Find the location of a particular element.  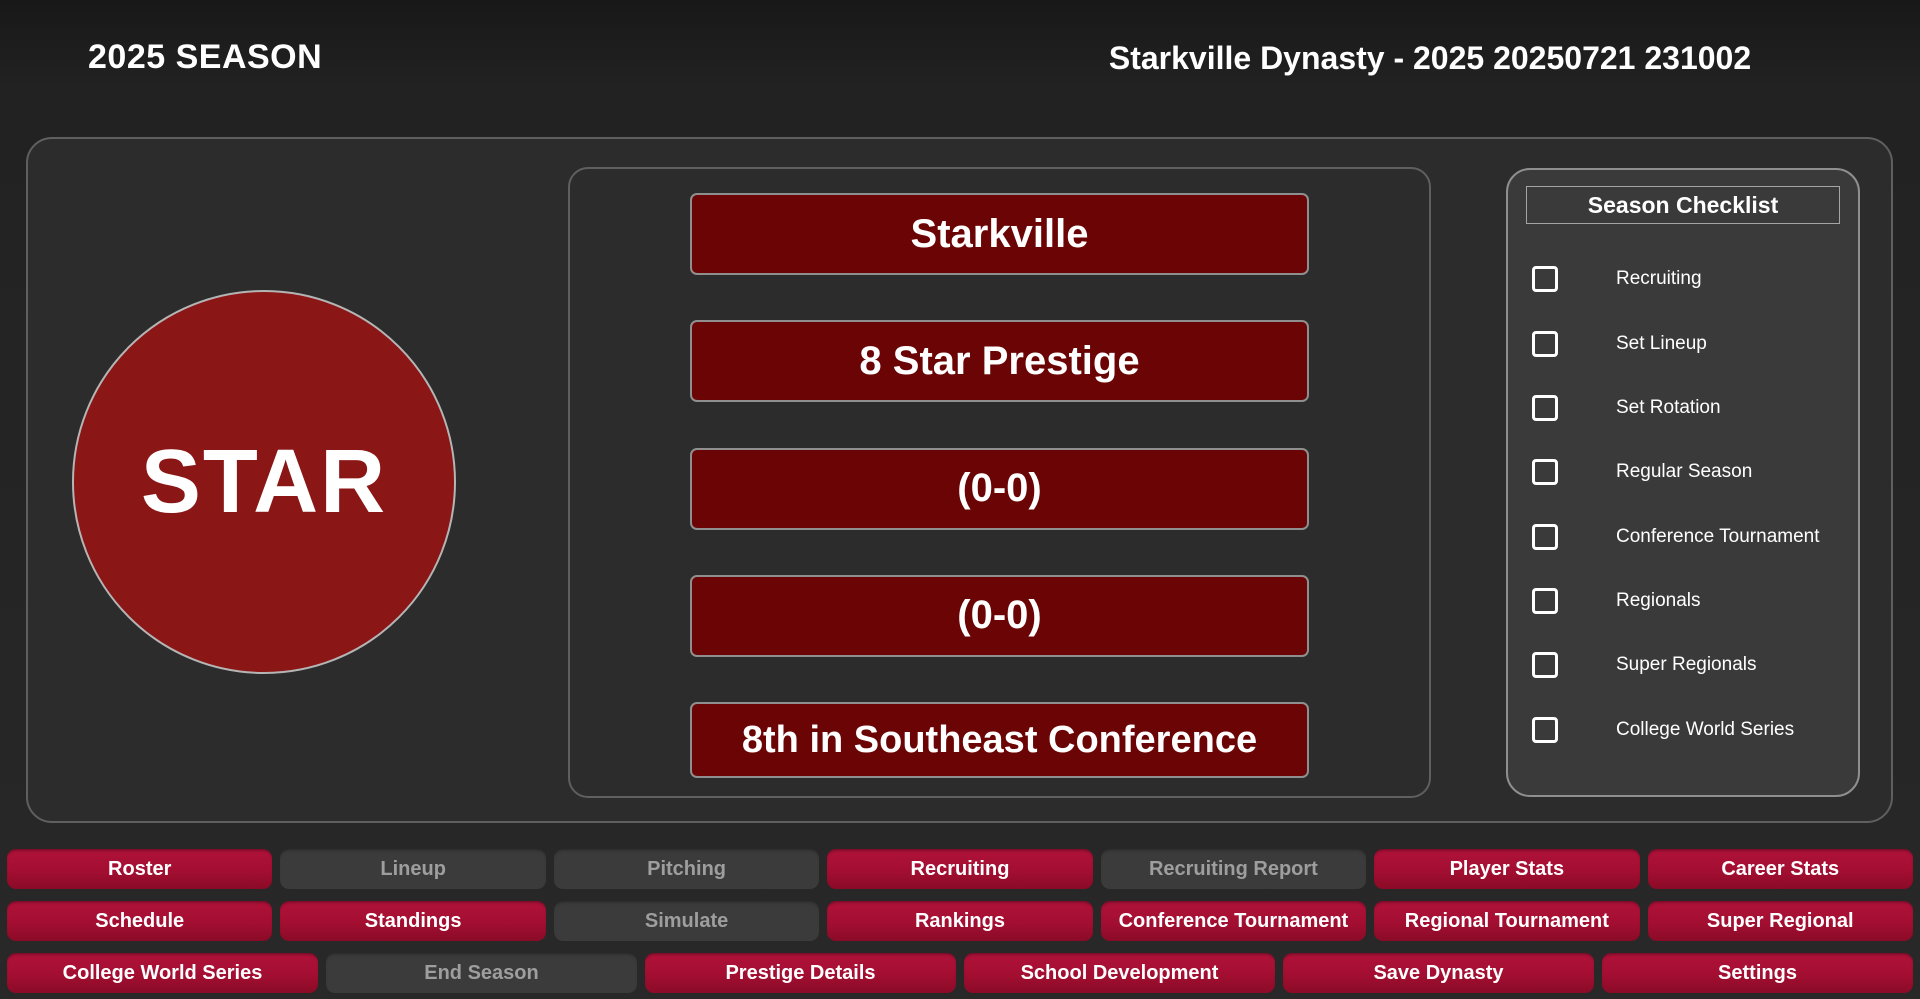

nav-button-pitching: Pitching is located at coordinates (686, 869).